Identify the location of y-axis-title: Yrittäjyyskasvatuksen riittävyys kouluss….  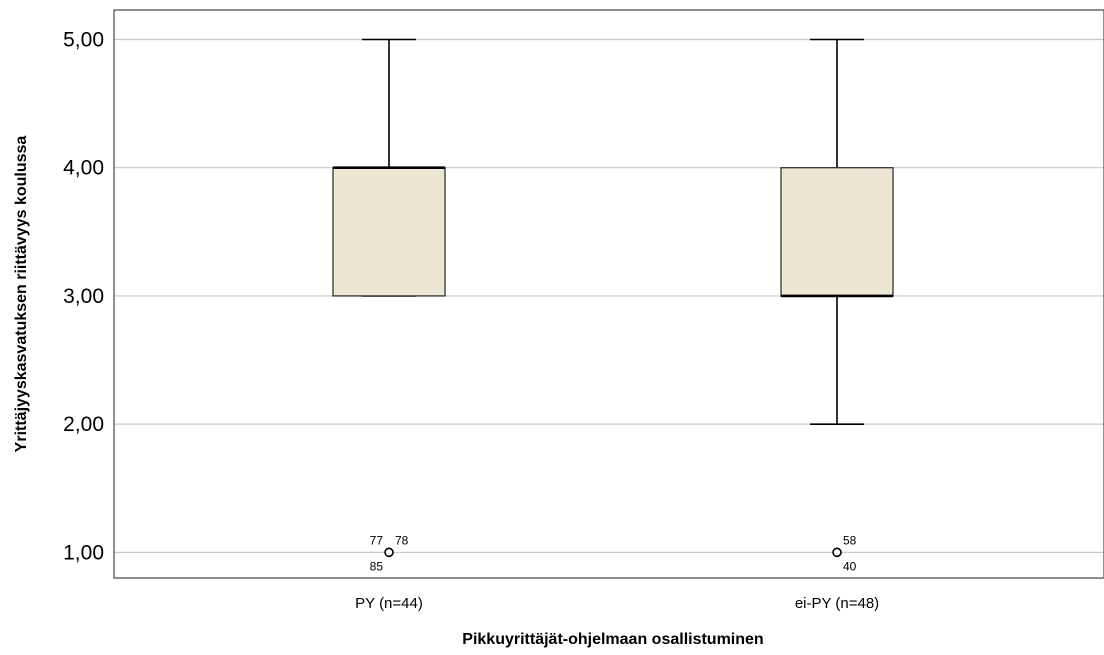
(21, 294).